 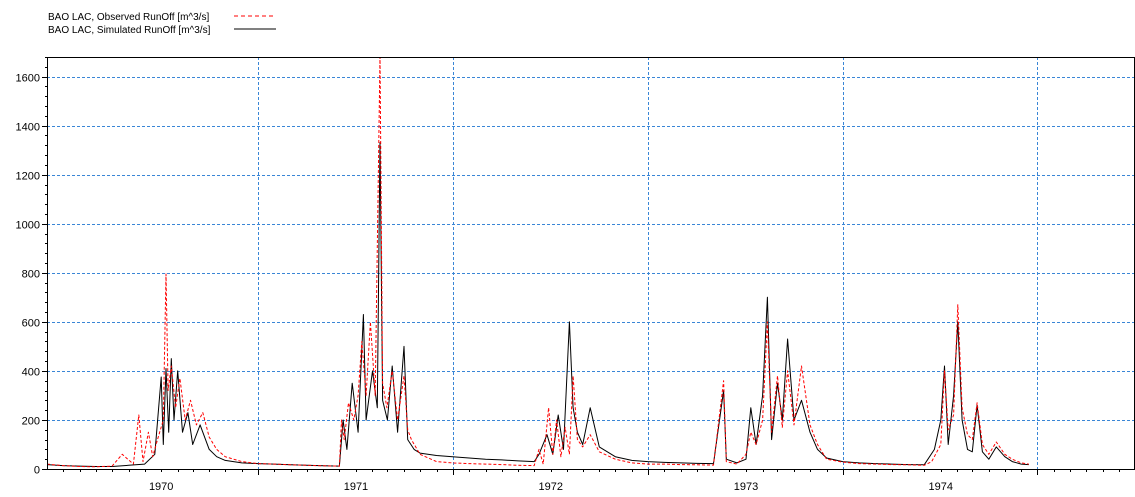 What do you see at coordinates (31, 422) in the screenshot?
I see `y-tick-label: 200` at bounding box center [31, 422].